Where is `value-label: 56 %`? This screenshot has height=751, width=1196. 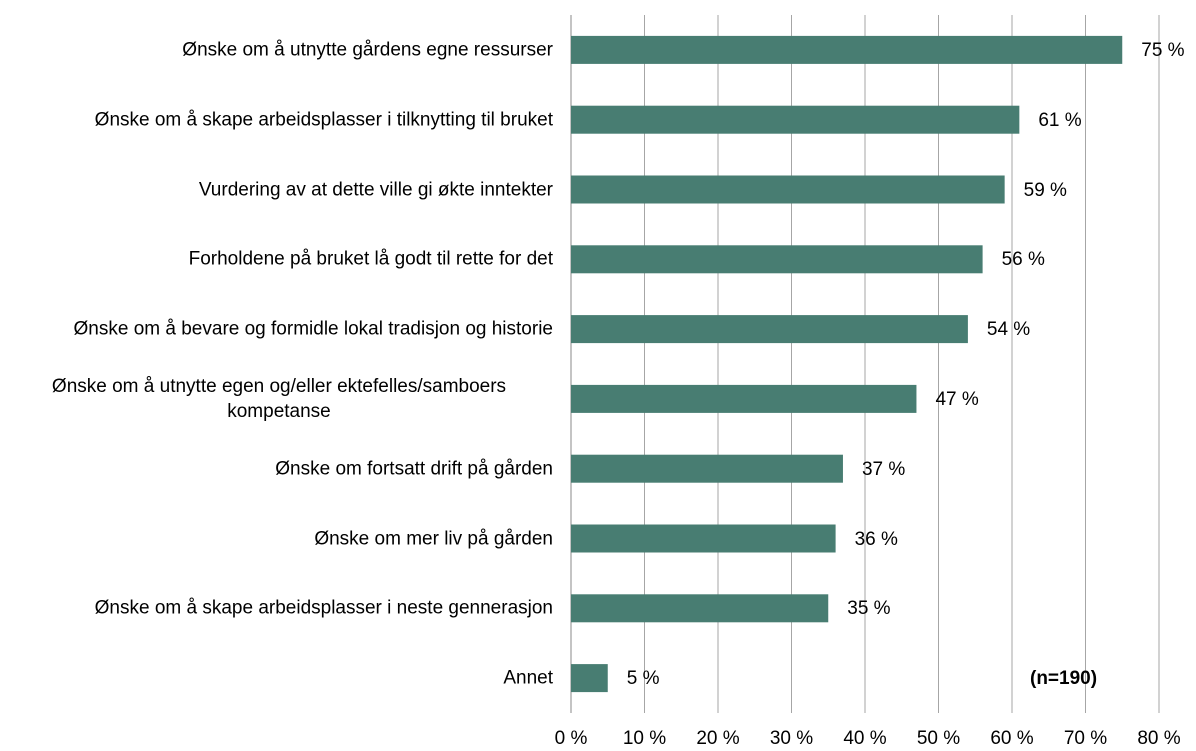
value-label: 56 % is located at coordinates (1023, 260).